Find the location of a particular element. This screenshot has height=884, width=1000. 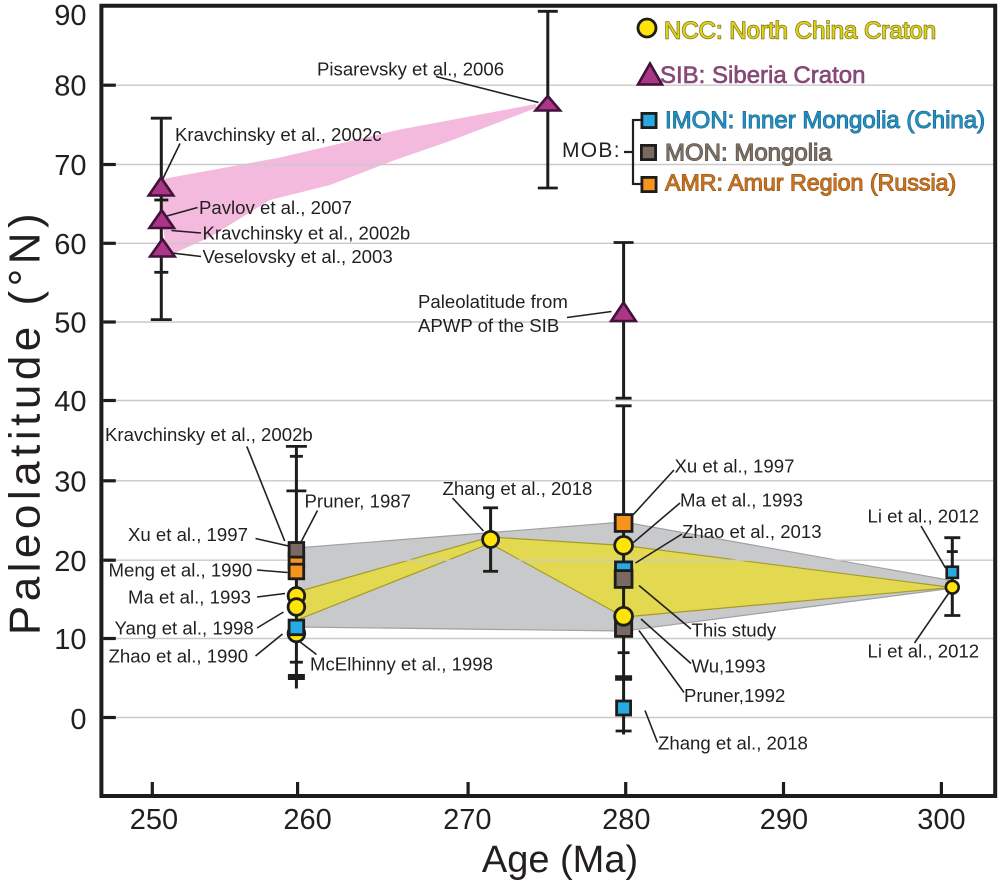

svg-text: 20 is located at coordinates (70, 562).